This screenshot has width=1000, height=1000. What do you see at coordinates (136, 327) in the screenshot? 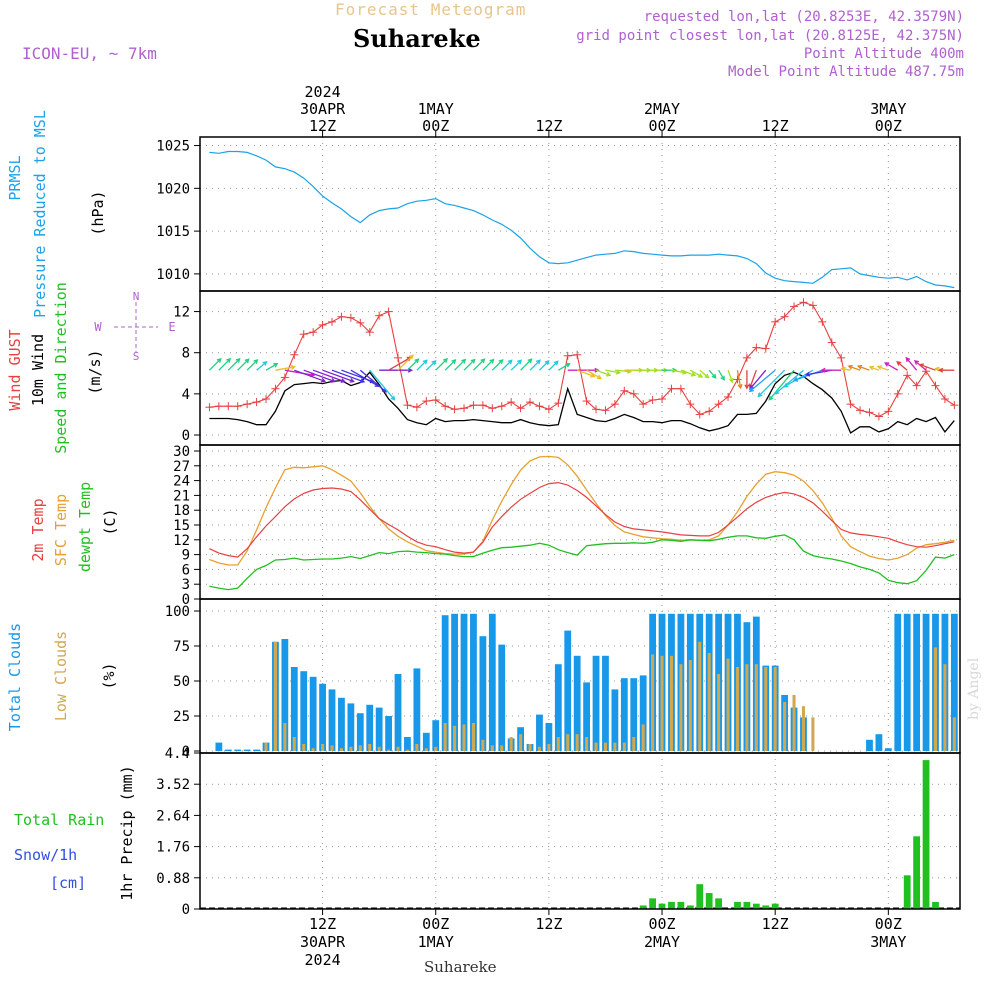
I see `compass-legend` at bounding box center [136, 327].